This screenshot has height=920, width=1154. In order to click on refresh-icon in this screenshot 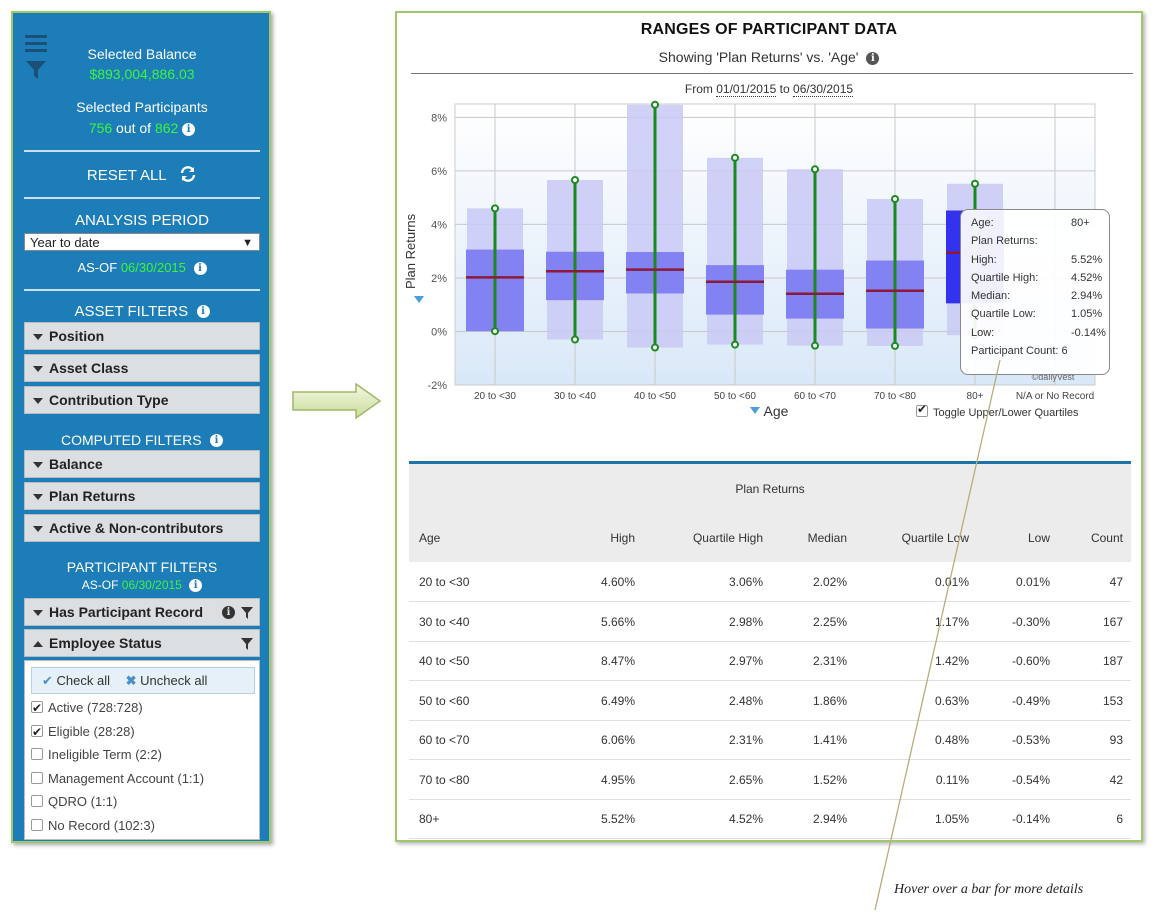, I will do `click(188, 174)`.